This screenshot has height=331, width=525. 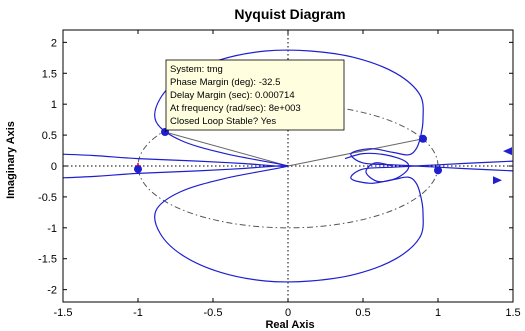 I want to click on y-tick-label: -1, so click(x=52, y=229).